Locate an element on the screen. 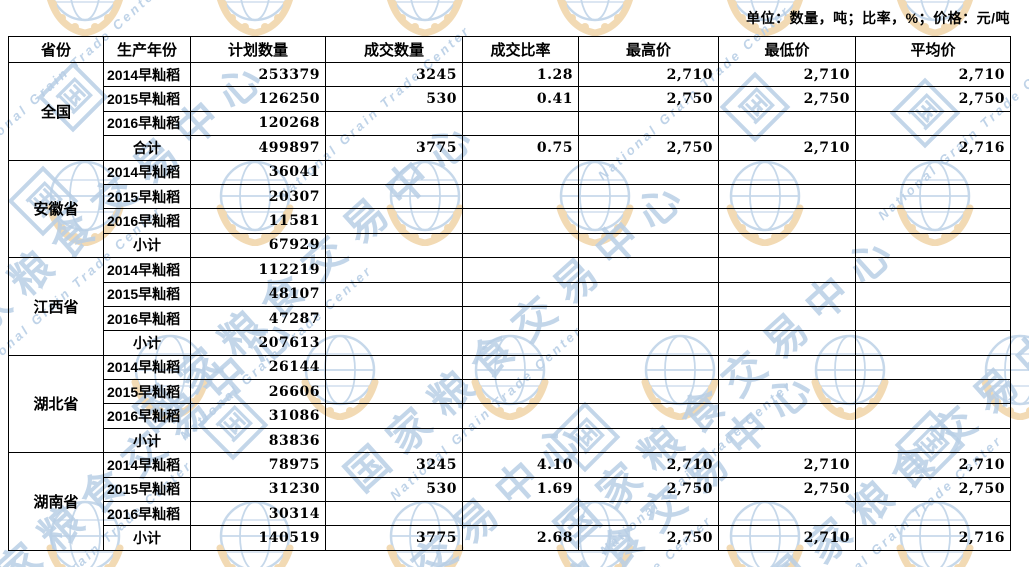  deal-ratio-cell: 0.41 is located at coordinates (520, 99).